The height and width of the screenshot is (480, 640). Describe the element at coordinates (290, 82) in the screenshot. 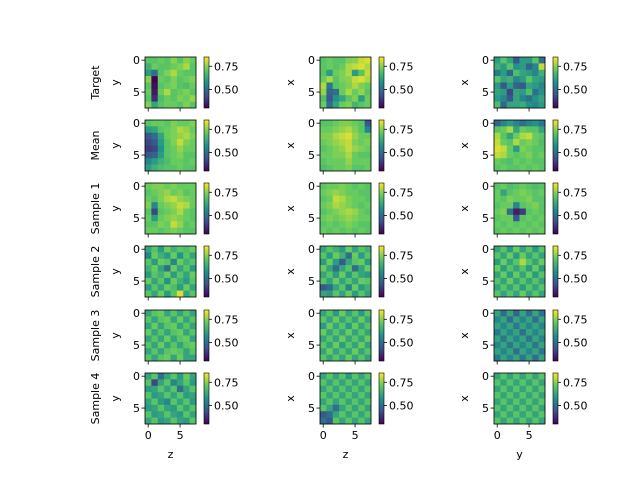

I see `y-axis-label: x` at that location.